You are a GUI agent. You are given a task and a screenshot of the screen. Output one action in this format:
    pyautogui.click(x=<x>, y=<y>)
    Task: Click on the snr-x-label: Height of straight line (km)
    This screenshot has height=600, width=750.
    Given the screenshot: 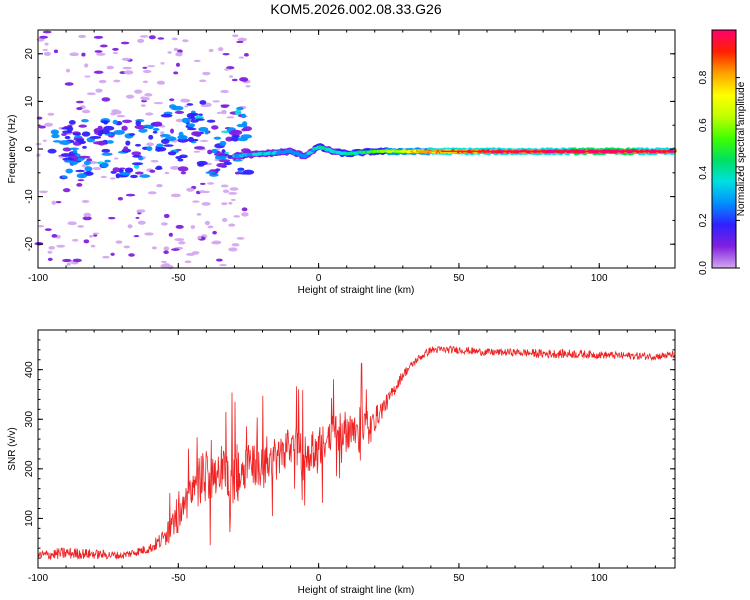 What is the action you would take?
    pyautogui.click(x=356, y=590)
    